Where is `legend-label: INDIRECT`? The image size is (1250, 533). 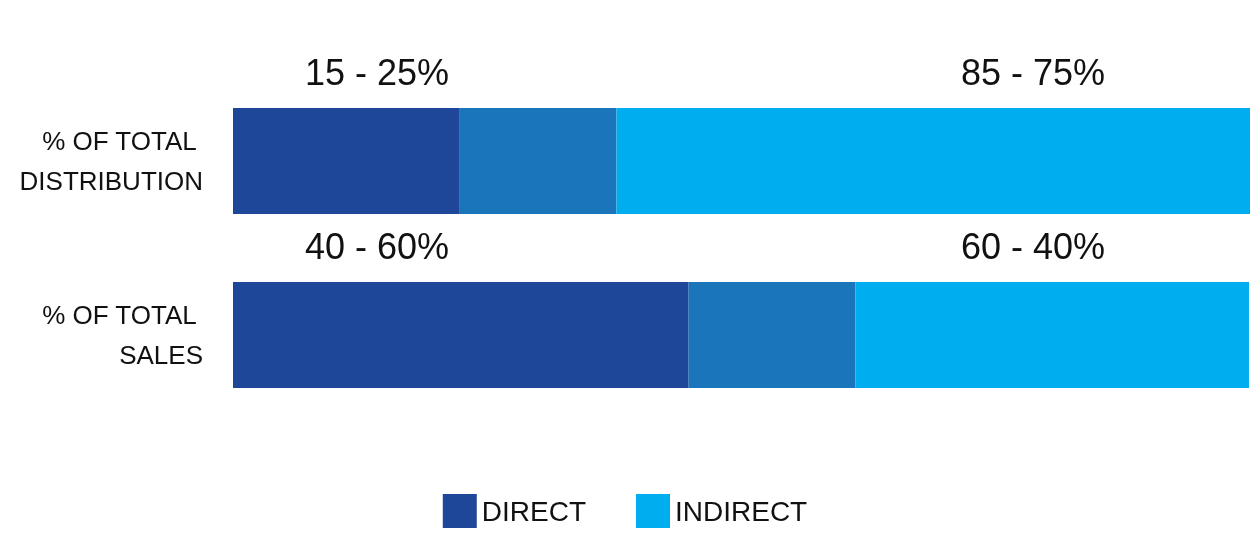
legend-label: INDIRECT is located at coordinates (741, 511).